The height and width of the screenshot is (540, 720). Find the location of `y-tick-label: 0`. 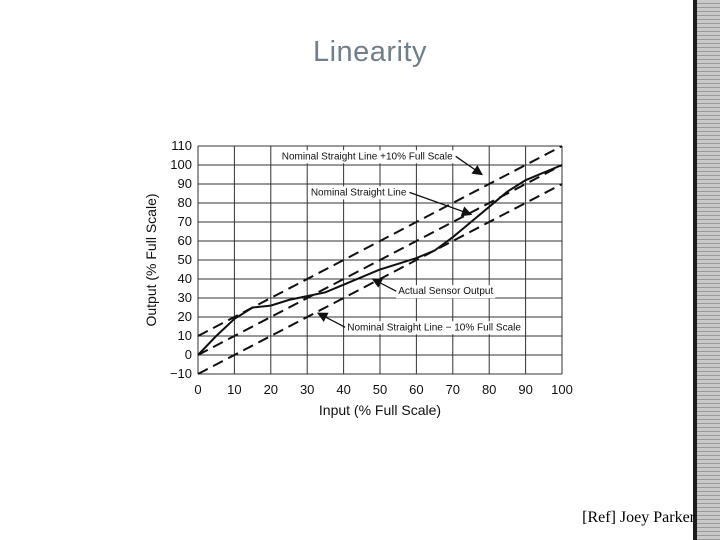

y-tick-label: 0 is located at coordinates (188, 354).